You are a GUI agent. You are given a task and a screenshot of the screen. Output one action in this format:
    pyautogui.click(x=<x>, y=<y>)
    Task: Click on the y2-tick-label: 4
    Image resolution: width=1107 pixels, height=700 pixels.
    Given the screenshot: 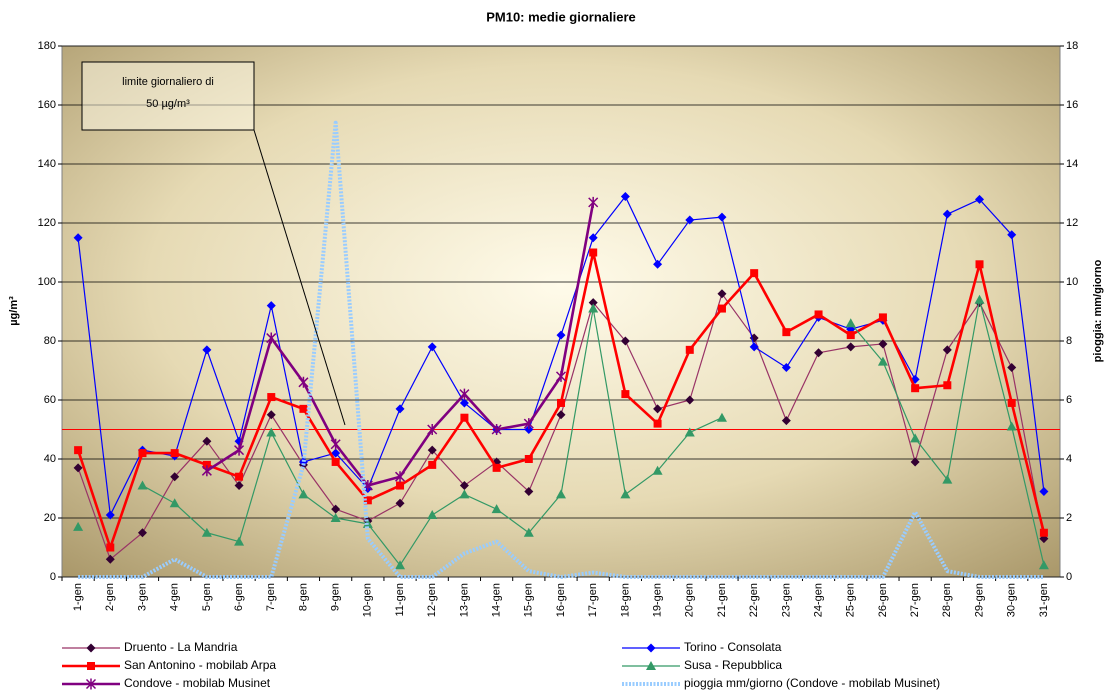 What is the action you would take?
    pyautogui.click(x=1069, y=459)
    